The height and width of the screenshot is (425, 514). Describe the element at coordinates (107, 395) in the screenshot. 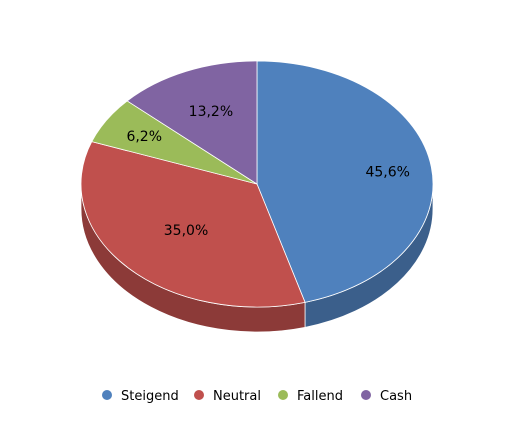

I see `legend-marker-steigend` at that location.